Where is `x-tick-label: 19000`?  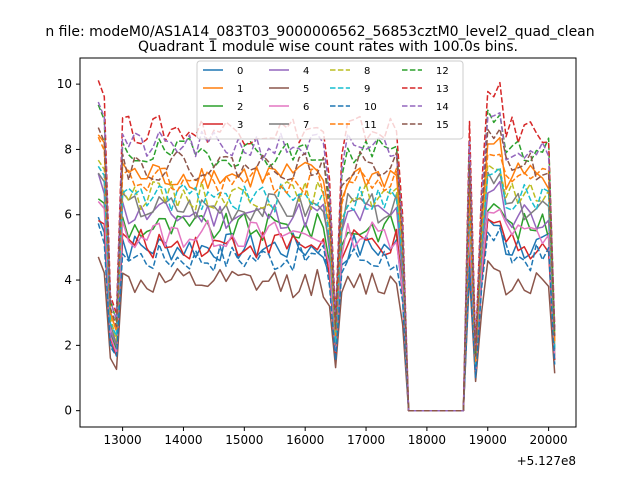
x-tick-label: 19000 is located at coordinates (488, 440).